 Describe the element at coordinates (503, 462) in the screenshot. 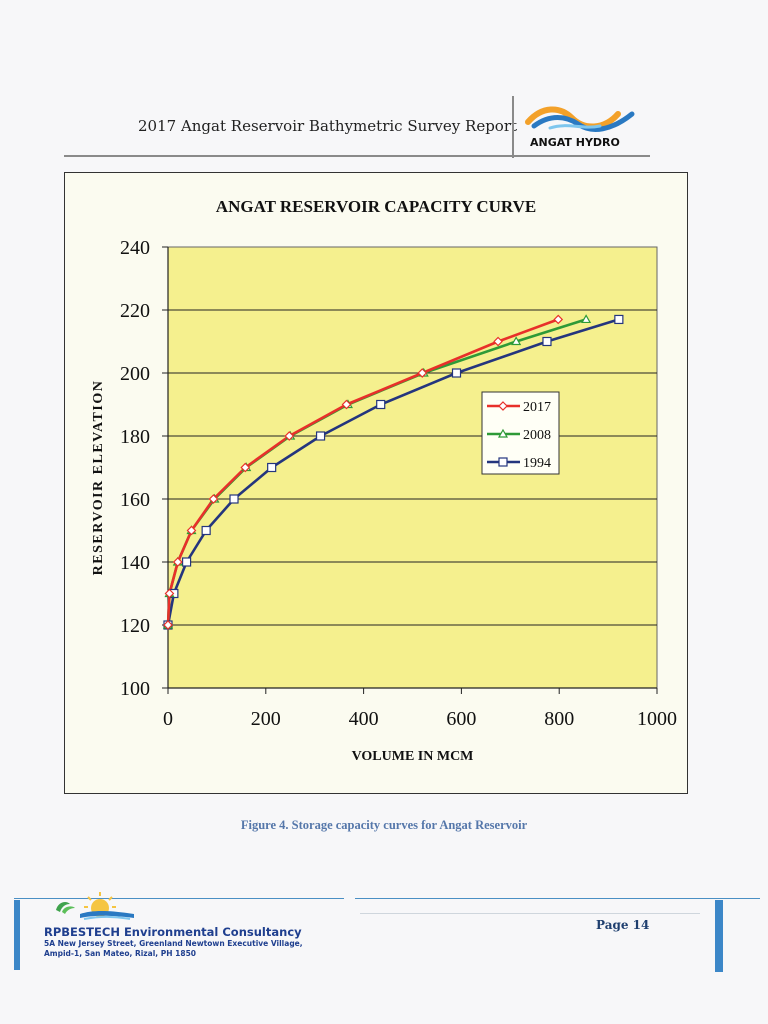

I see `legend-marker-1994` at that location.